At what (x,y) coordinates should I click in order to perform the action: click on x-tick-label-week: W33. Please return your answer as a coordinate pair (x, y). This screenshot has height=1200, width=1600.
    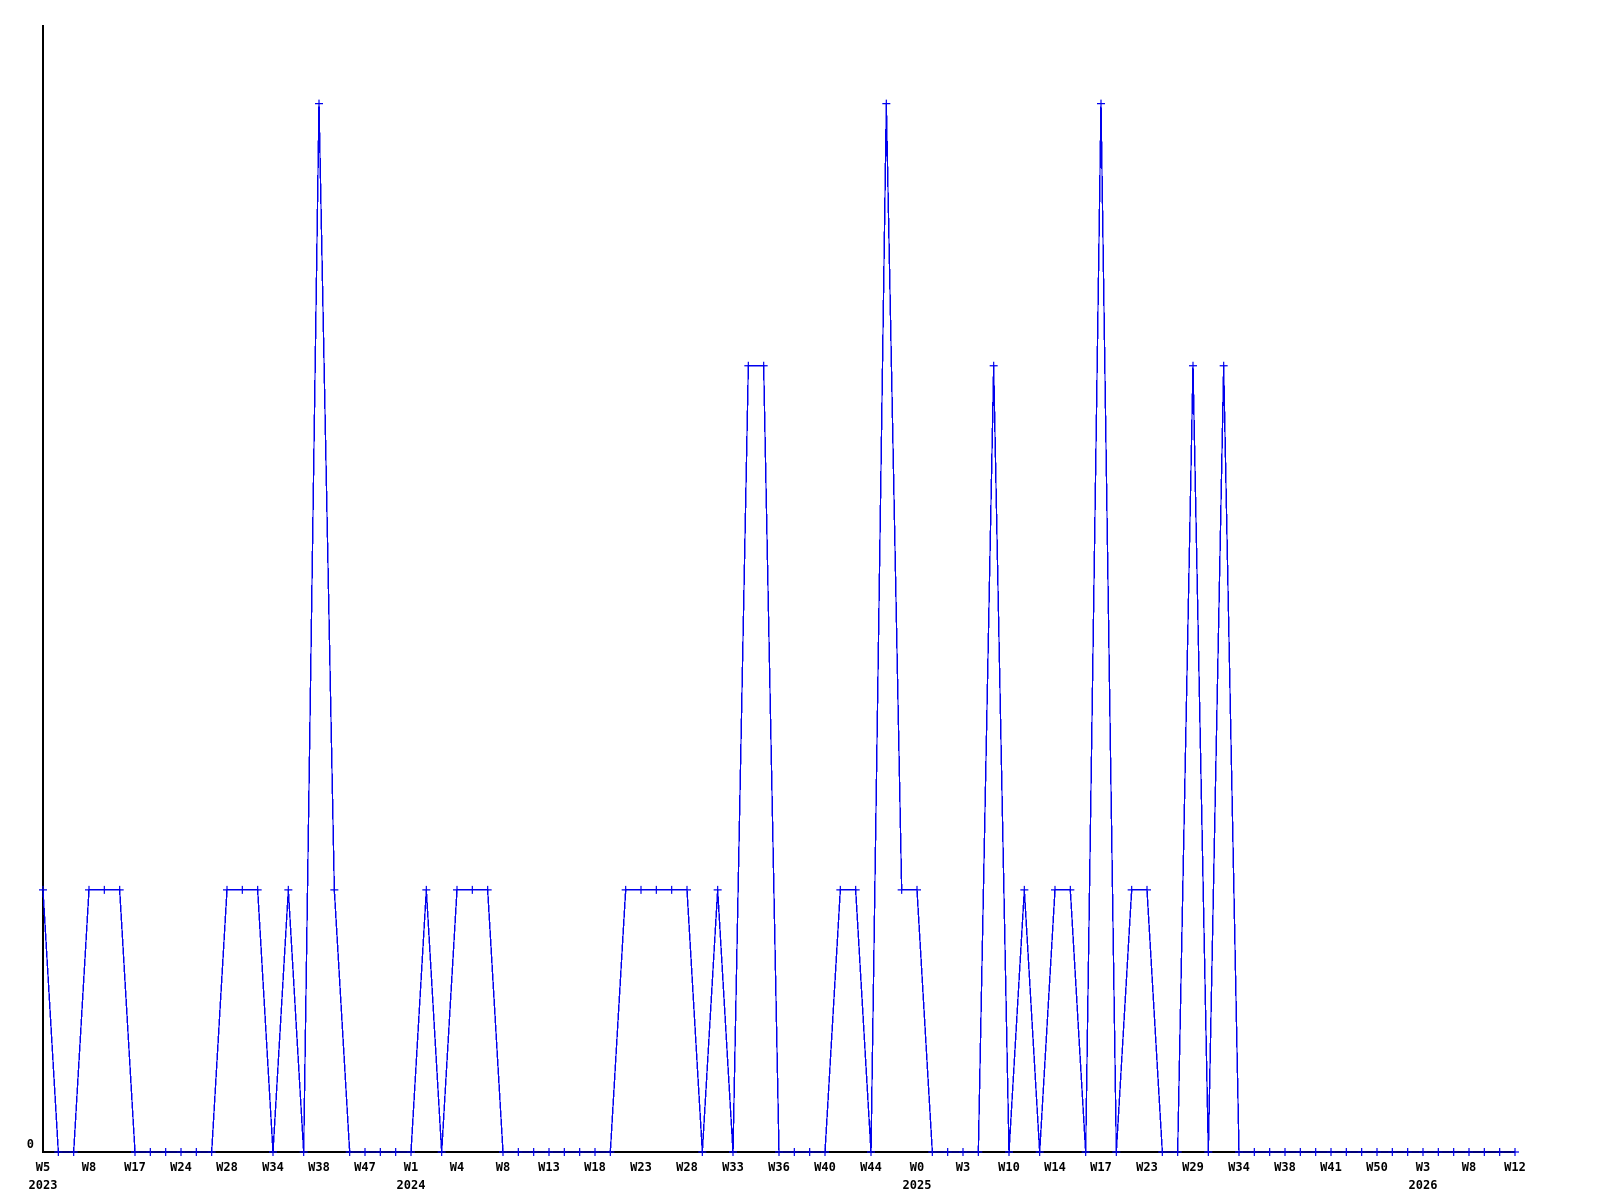
    Looking at the image, I should click on (733, 1167).